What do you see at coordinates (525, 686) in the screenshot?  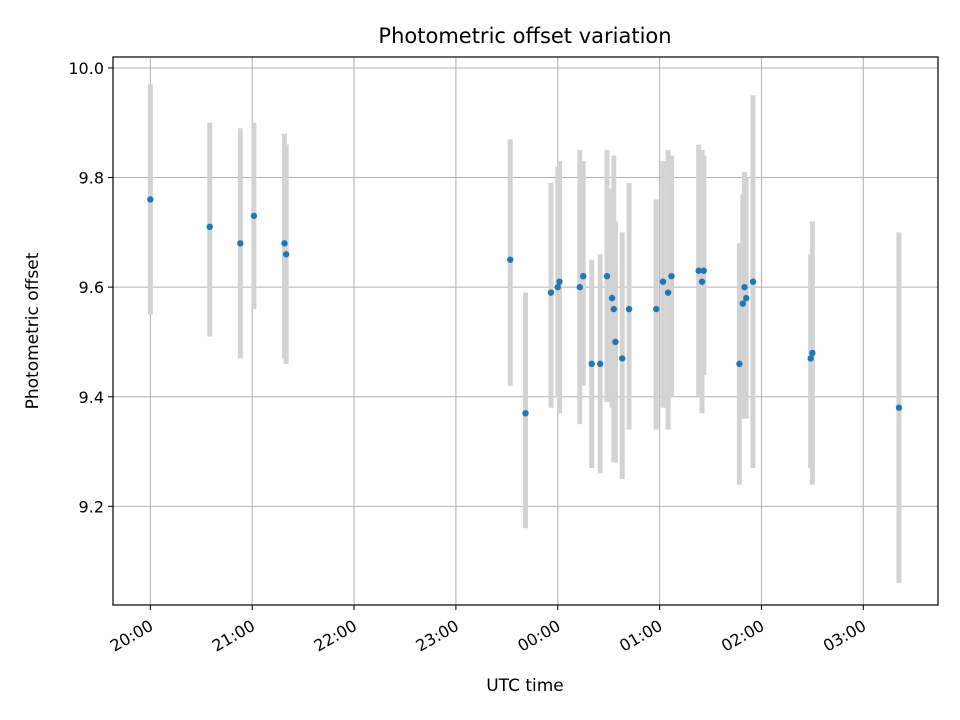 I see `x-axis-label: UTC time` at bounding box center [525, 686].